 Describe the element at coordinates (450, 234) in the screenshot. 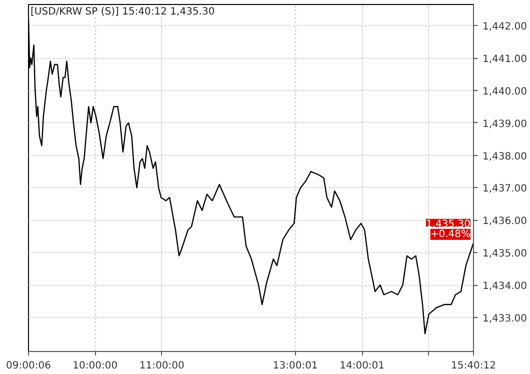

I see `annotation: +0.48%` at that location.